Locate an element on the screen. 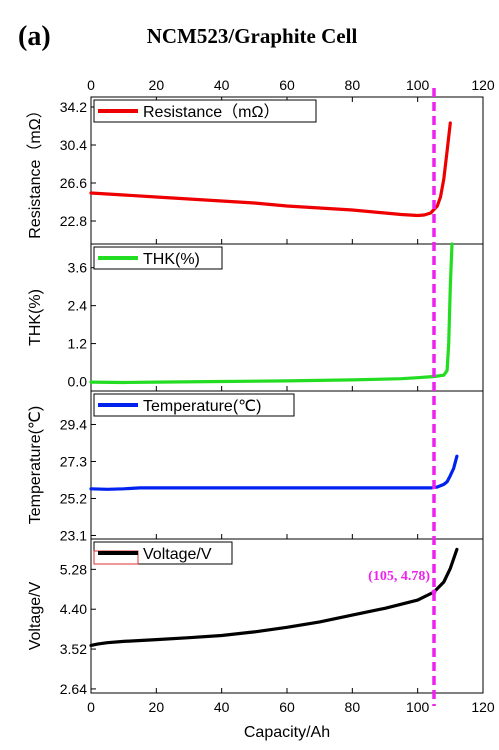 The image size is (499, 750). x-axis-label: Capacity/Ah is located at coordinates (287, 732).